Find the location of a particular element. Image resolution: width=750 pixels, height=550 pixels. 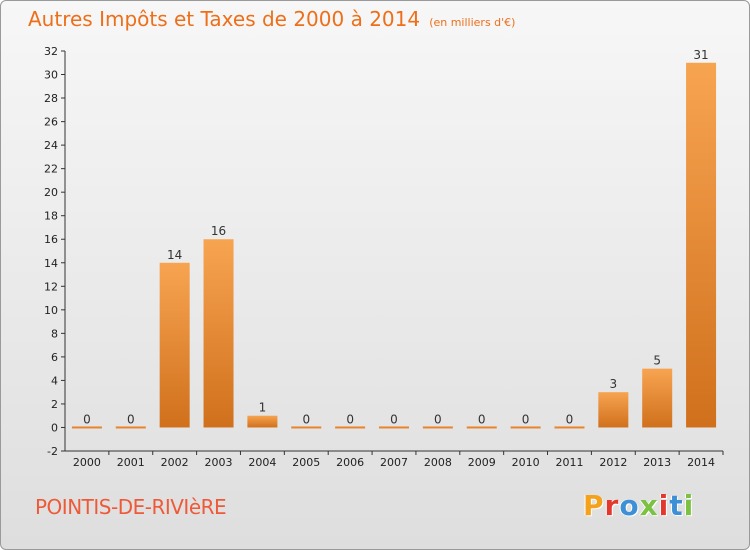

town-name: POINTIS-DE-RIVIèRE is located at coordinates (131, 507).